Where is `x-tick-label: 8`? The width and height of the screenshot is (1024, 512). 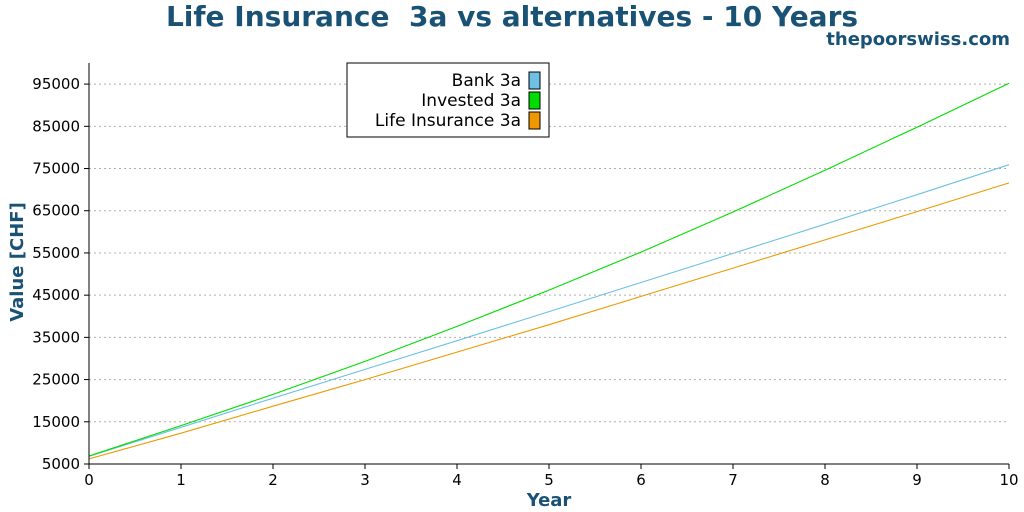
x-tick-label: 8 is located at coordinates (825, 480).